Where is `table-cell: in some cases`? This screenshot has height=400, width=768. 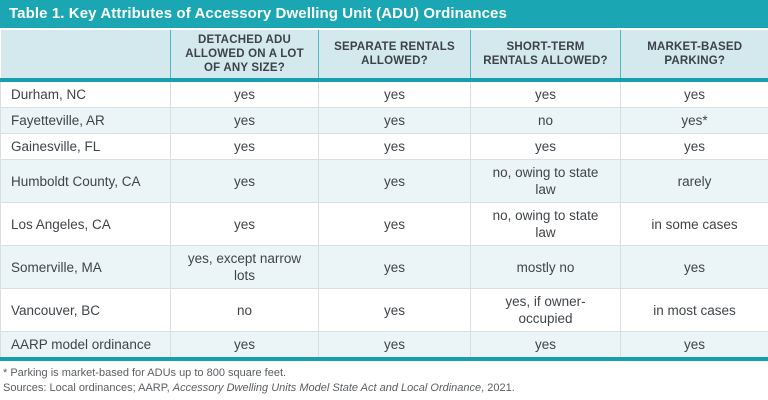 table-cell: in some cases is located at coordinates (694, 224).